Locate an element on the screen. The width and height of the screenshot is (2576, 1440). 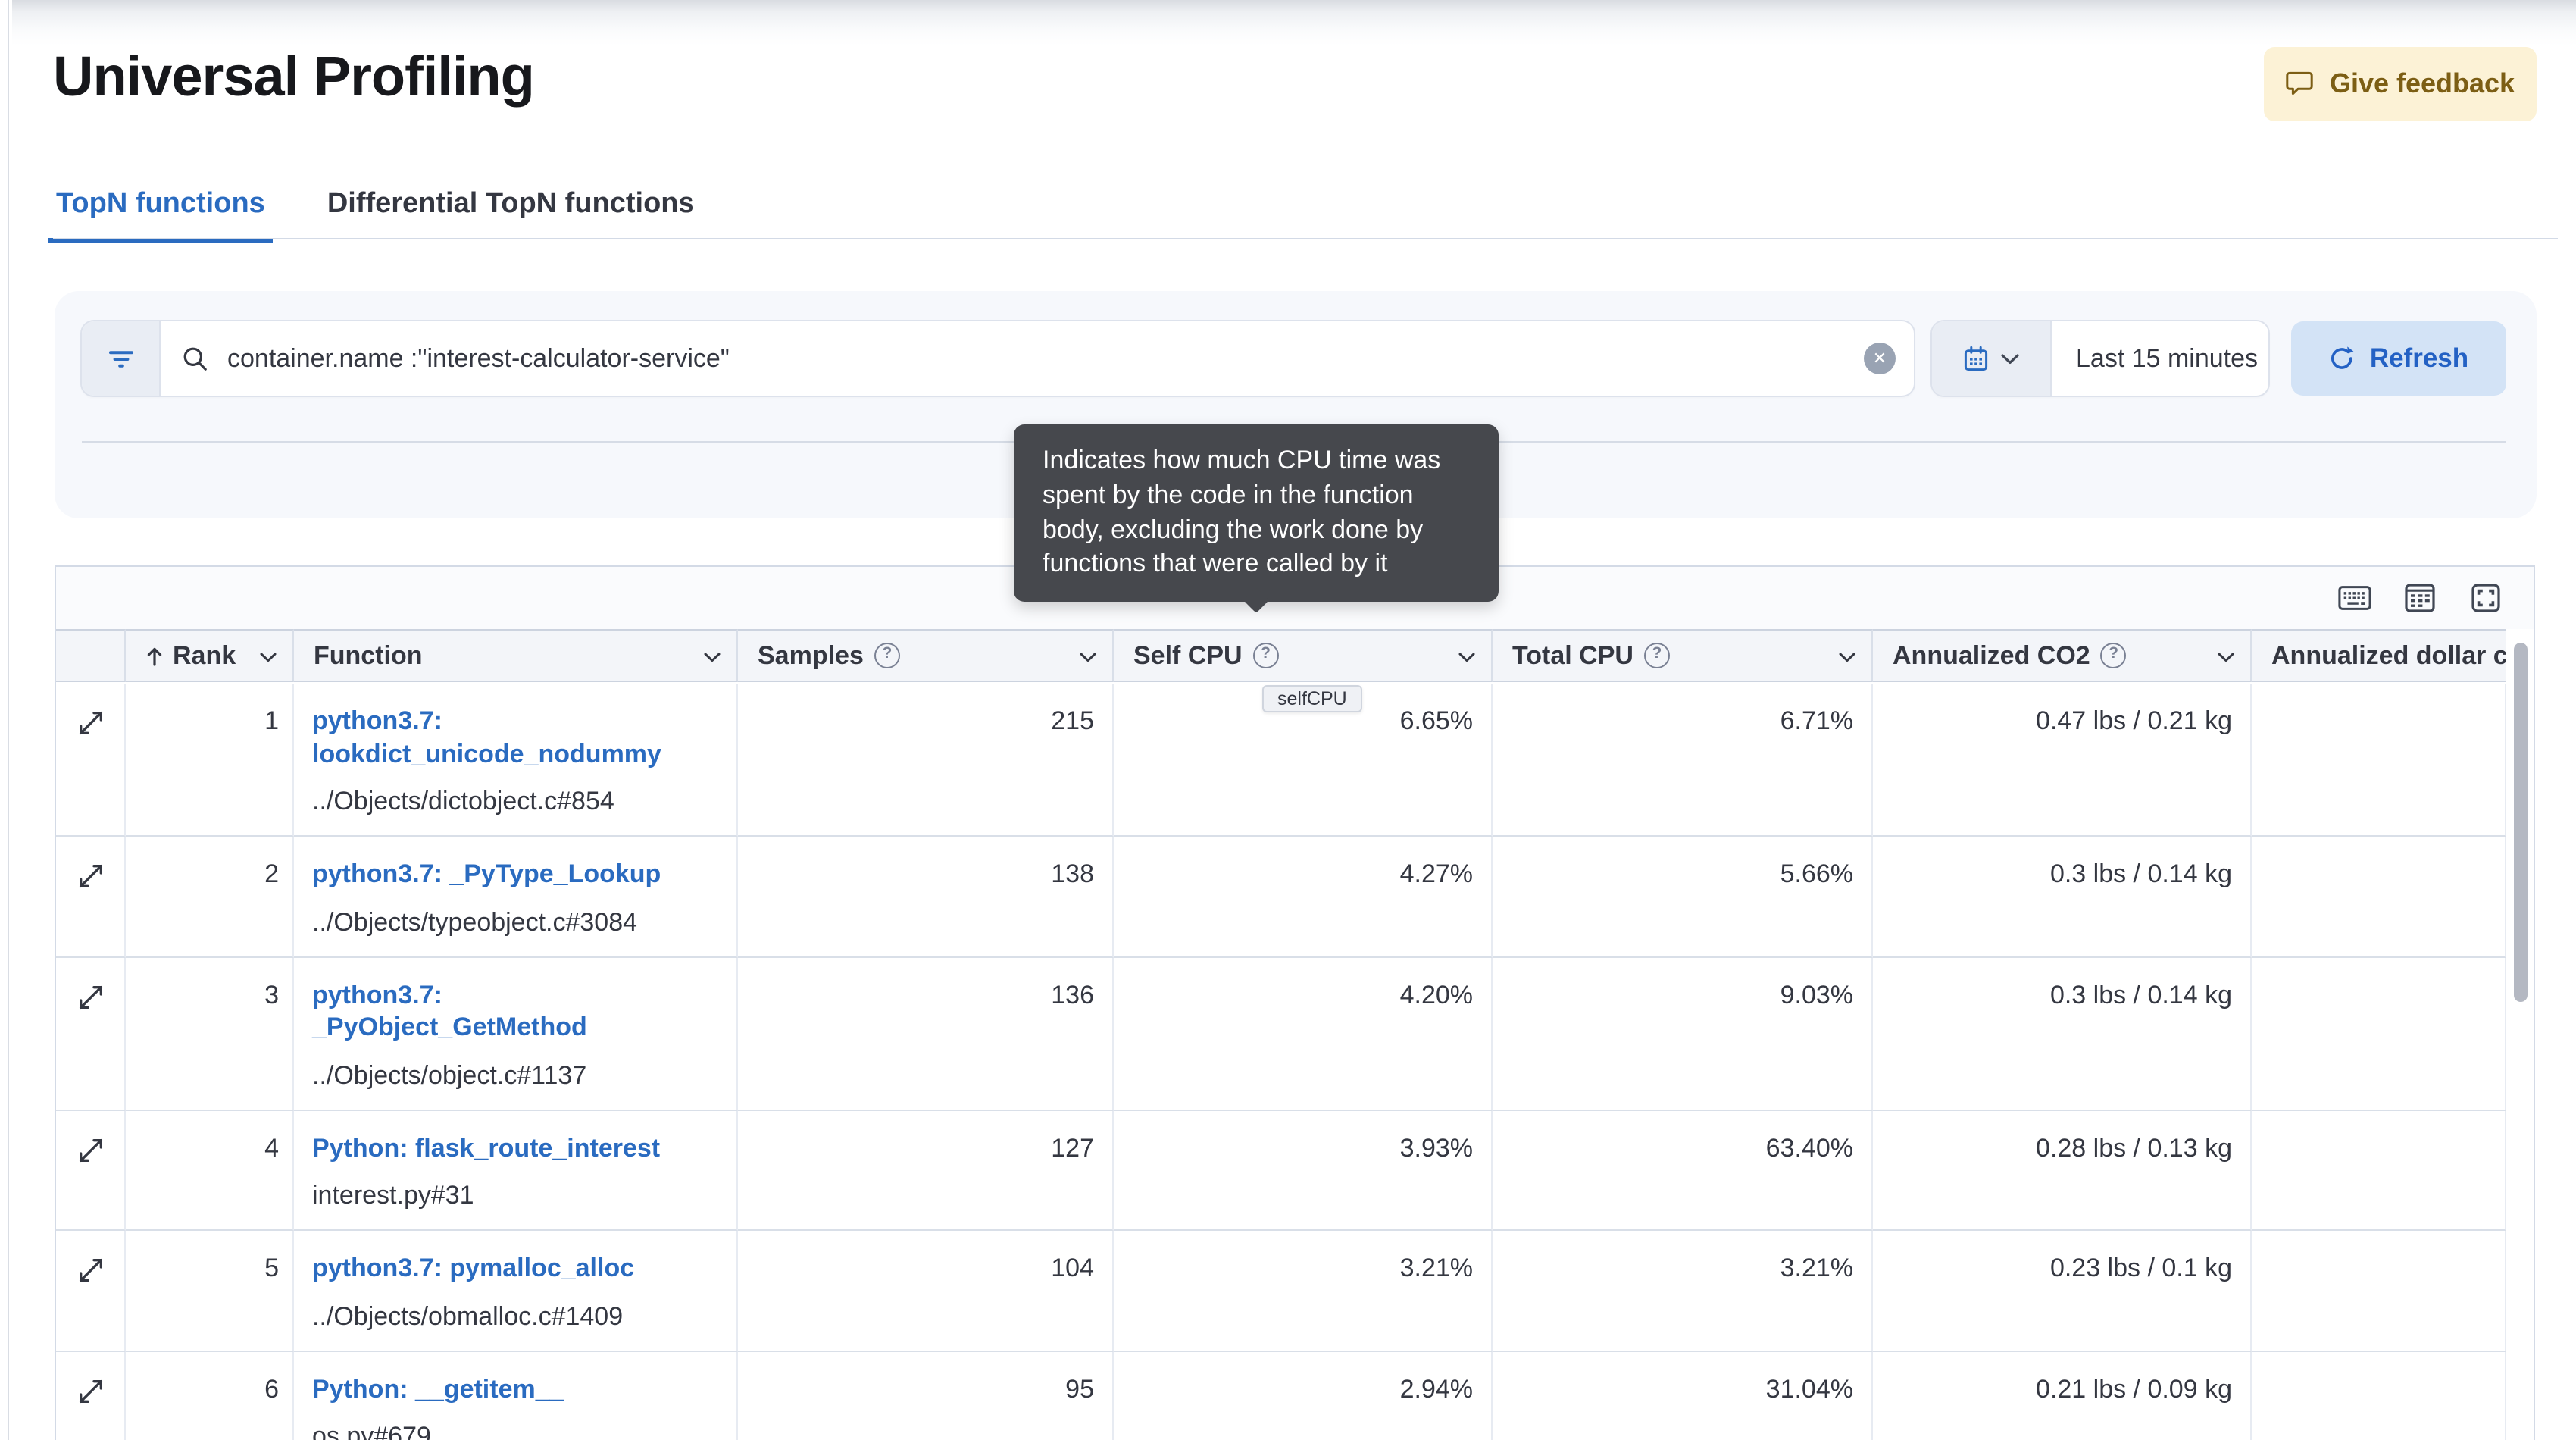
rank-cell: 2 is located at coordinates (210, 897).